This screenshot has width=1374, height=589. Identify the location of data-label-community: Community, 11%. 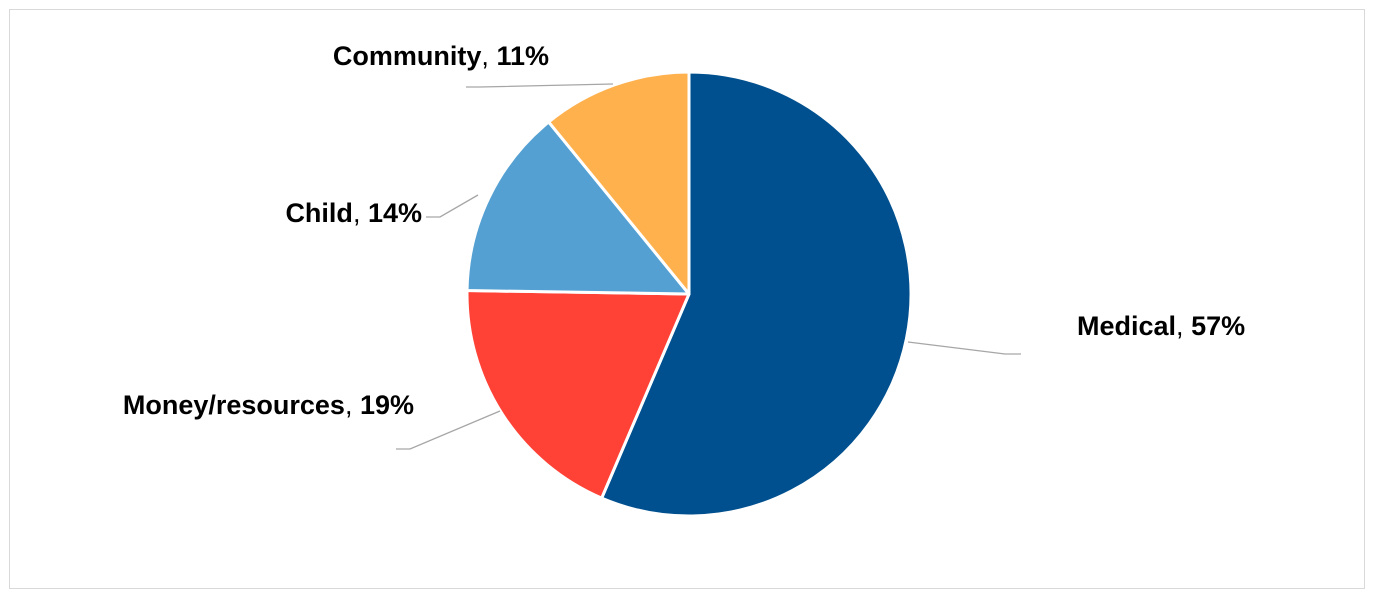
(441, 56).